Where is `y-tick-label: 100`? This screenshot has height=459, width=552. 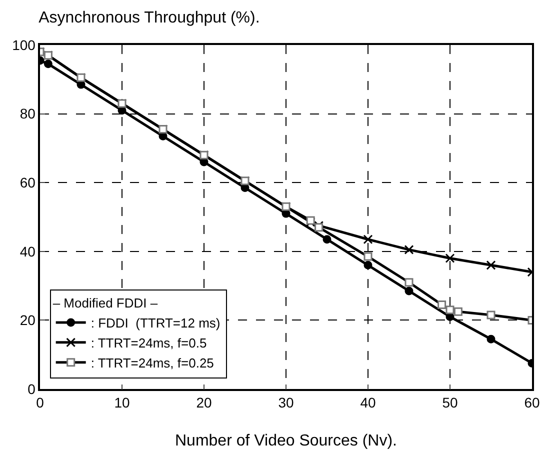 y-tick-label: 100 is located at coordinates (24, 44).